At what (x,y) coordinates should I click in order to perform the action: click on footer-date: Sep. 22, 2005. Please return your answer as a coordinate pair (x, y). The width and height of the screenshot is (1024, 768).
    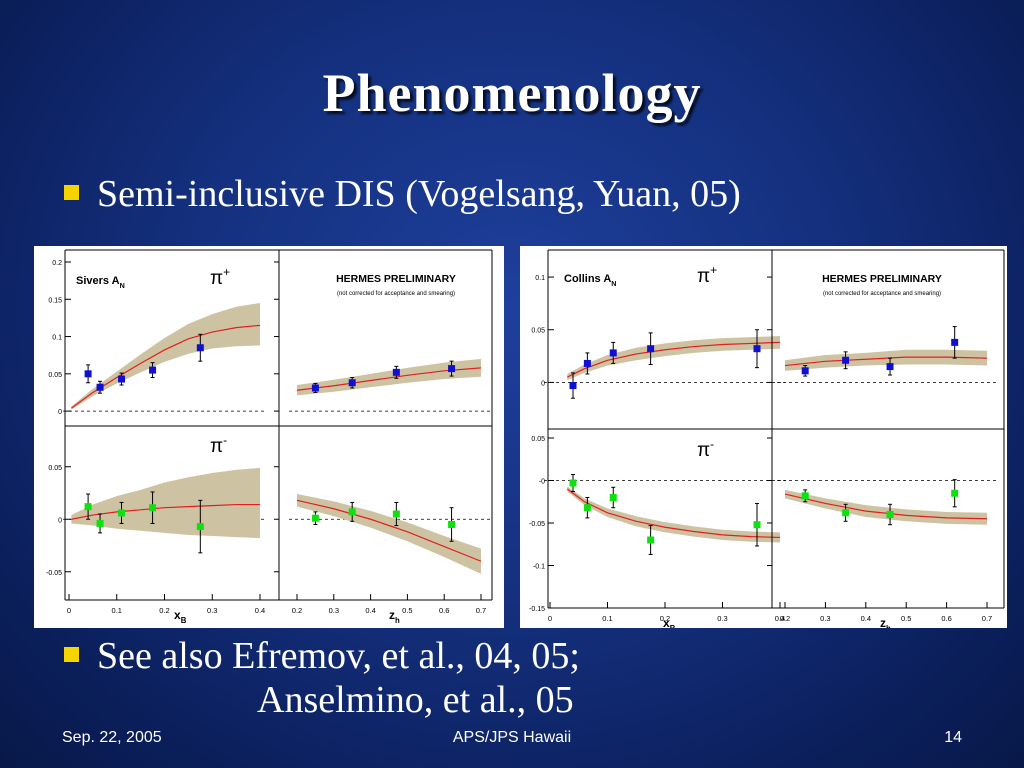
    Looking at the image, I should click on (112, 737).